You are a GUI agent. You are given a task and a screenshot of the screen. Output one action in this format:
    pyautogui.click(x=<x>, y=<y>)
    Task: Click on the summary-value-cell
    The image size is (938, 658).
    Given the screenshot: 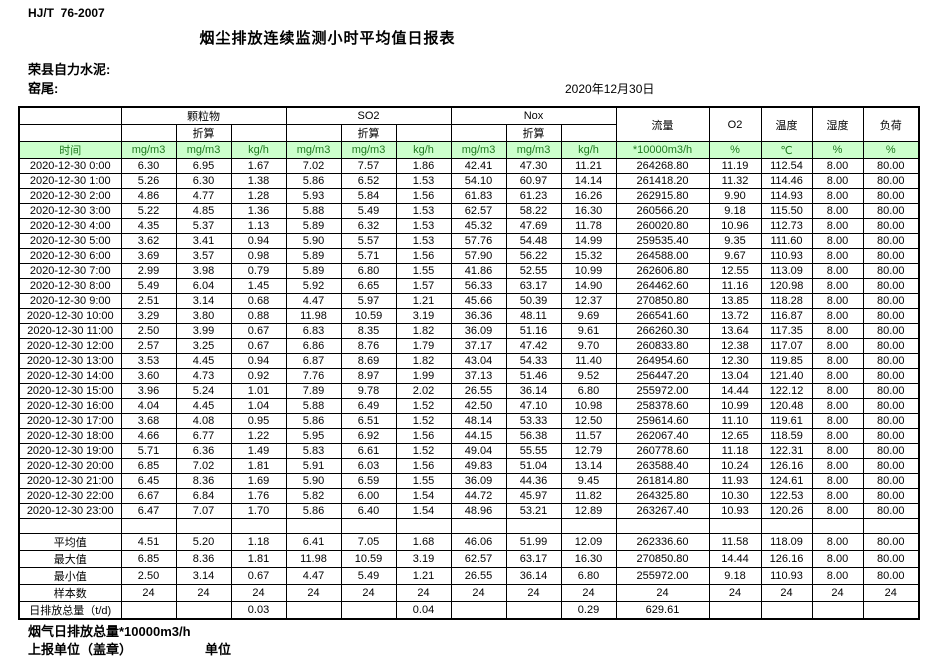 What is the action you would take?
    pyautogui.click(x=891, y=610)
    